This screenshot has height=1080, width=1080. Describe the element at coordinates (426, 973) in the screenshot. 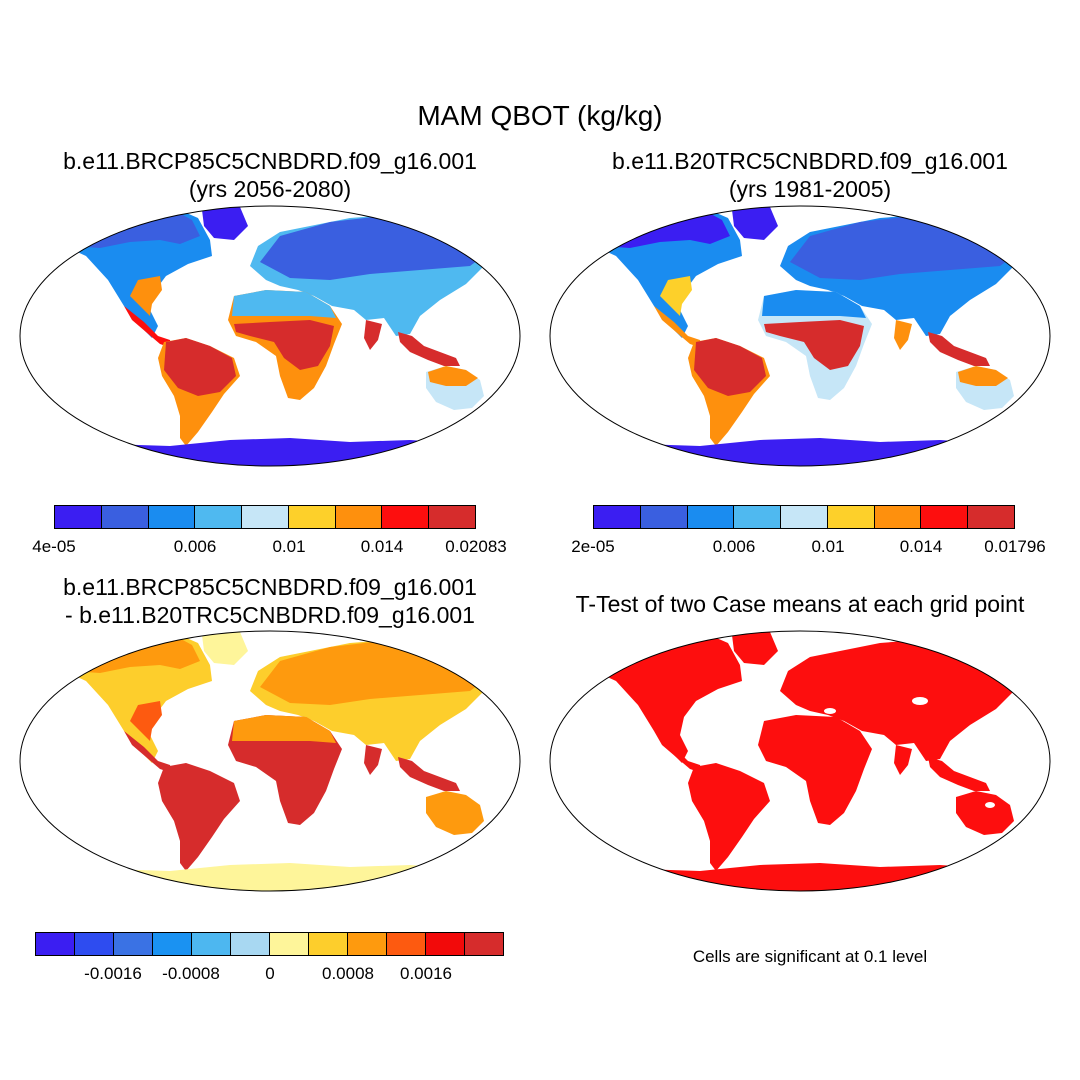

I see `cb3-label-4: 0.0016` at that location.